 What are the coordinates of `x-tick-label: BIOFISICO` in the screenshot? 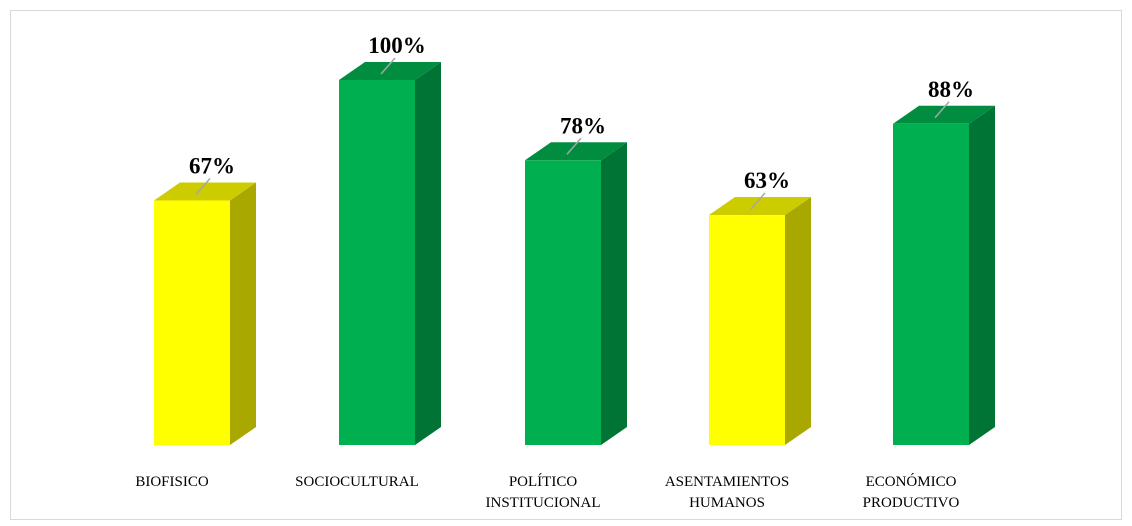 It's located at (172, 482).